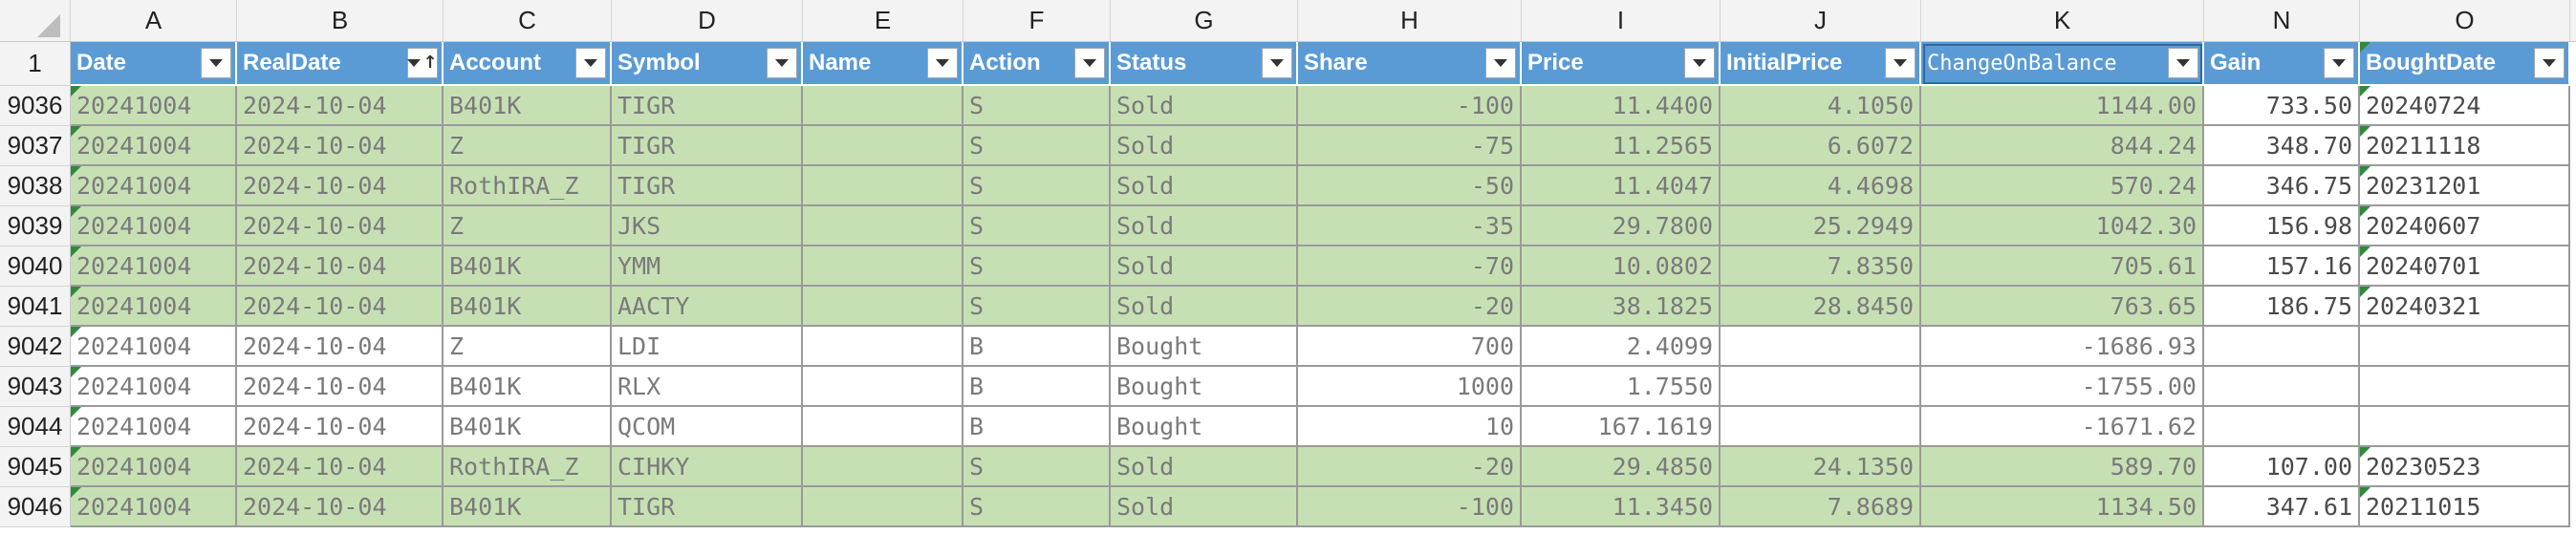 The image size is (2576, 535). I want to click on row-number: 9046, so click(35, 507).